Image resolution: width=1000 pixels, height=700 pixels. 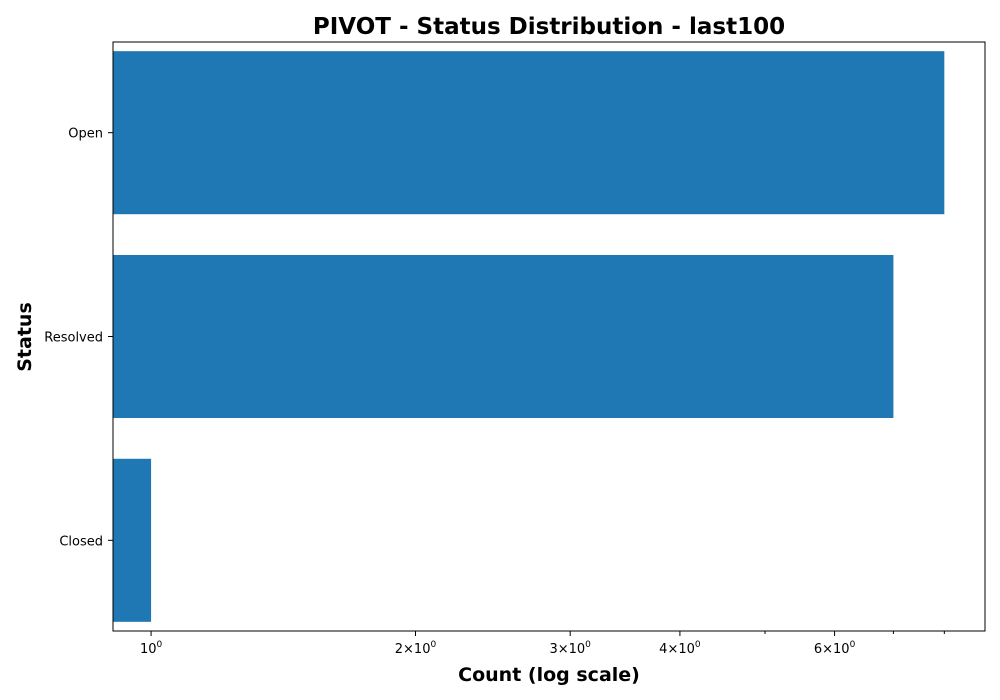 I want to click on x-tick-label: 3×100, so click(x=570, y=648).